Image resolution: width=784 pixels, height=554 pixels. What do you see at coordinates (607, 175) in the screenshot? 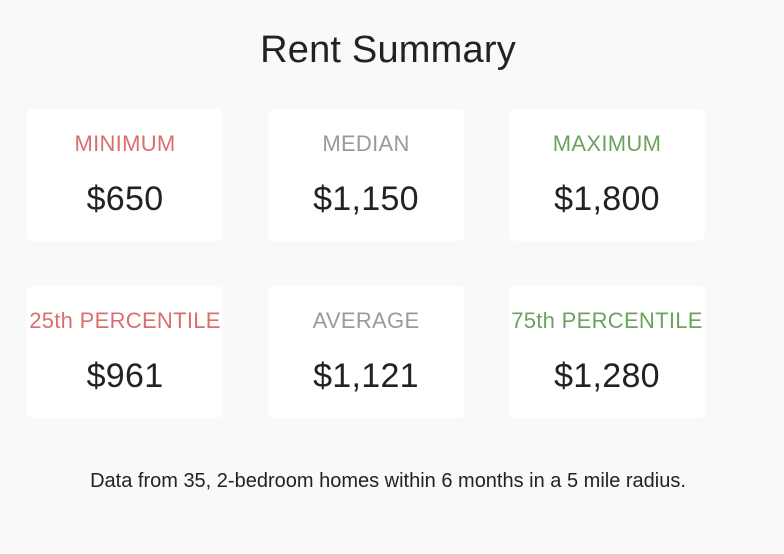
I see `stat-card-maximum: MAXIMUM $1,800` at bounding box center [607, 175].